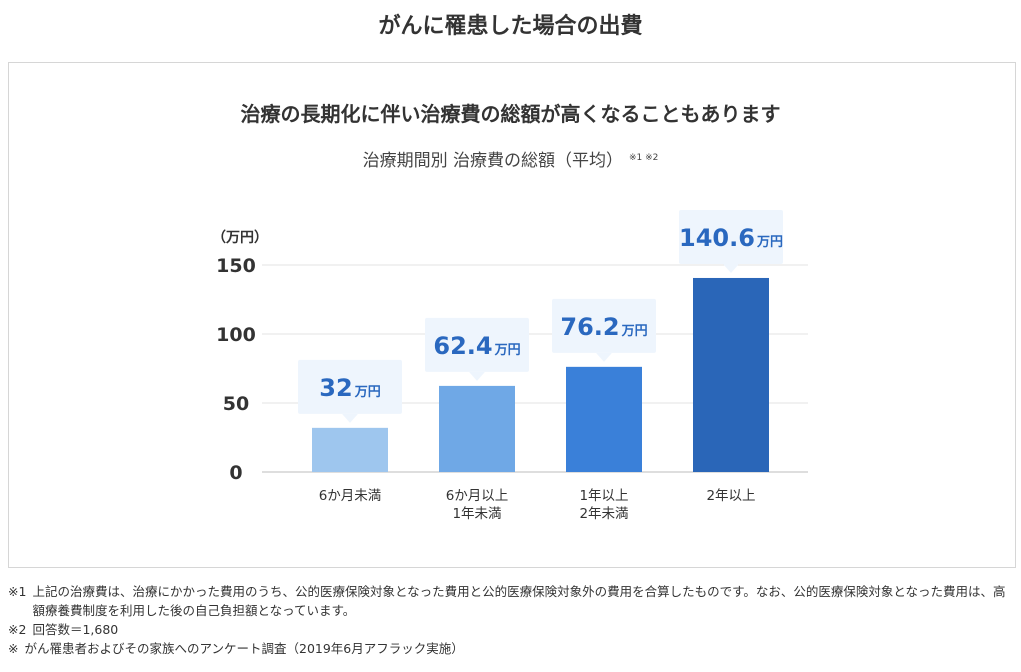 Image resolution: width=1021 pixels, height=672 pixels. Describe the element at coordinates (17, 591) in the screenshot. I see `footnote-mark: ※1` at that location.